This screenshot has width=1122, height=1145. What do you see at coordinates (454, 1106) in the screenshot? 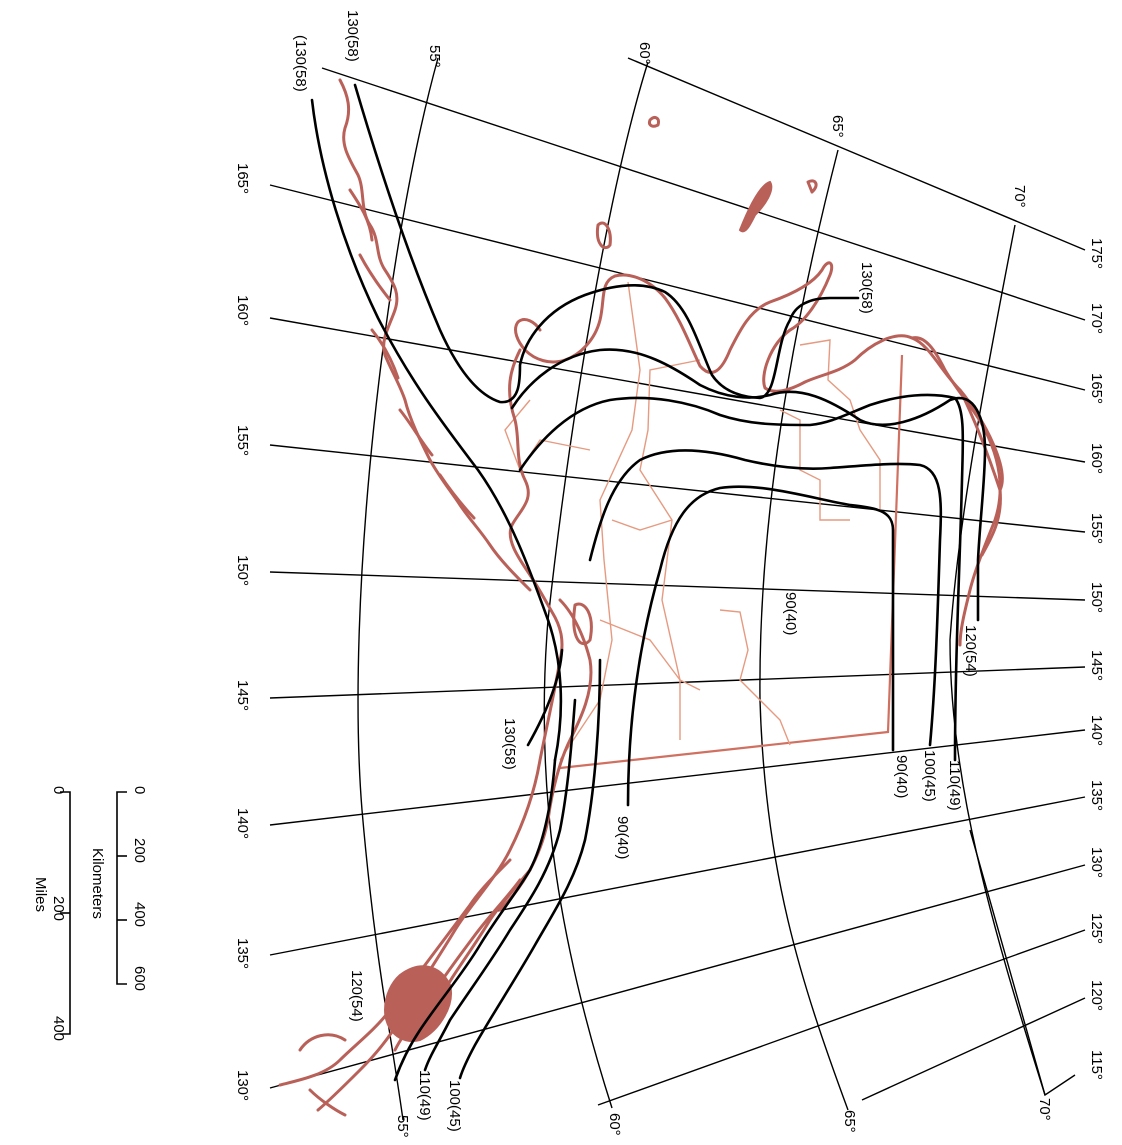
I see `isotach-label-south-100: 100(45)` at bounding box center [454, 1106].